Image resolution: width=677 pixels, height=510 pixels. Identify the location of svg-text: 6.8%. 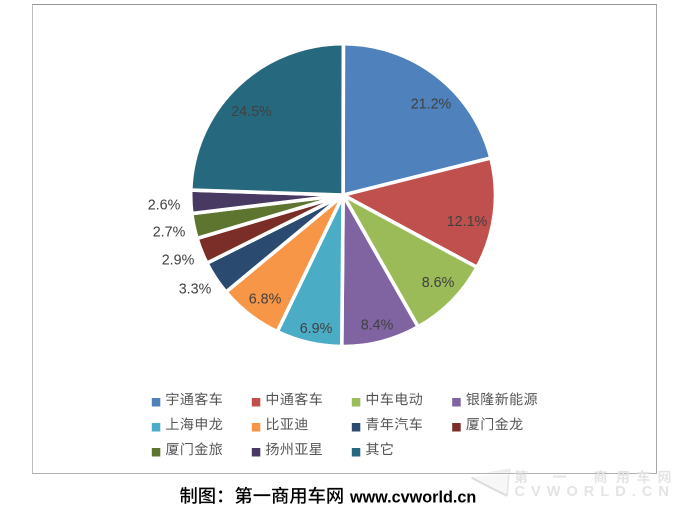
(265, 300).